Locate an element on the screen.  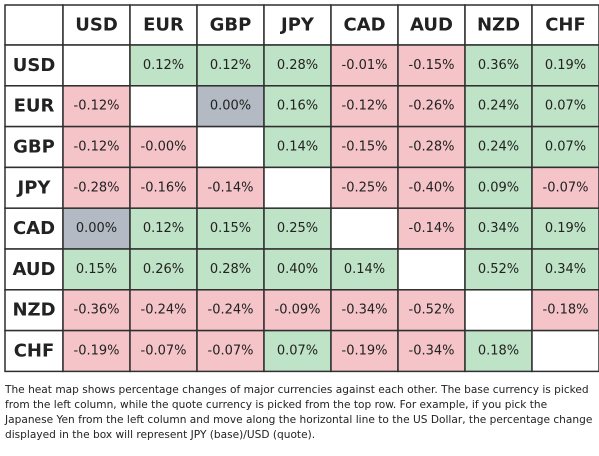
heatmap-value-eur-cad: -0.12% is located at coordinates (365, 106).